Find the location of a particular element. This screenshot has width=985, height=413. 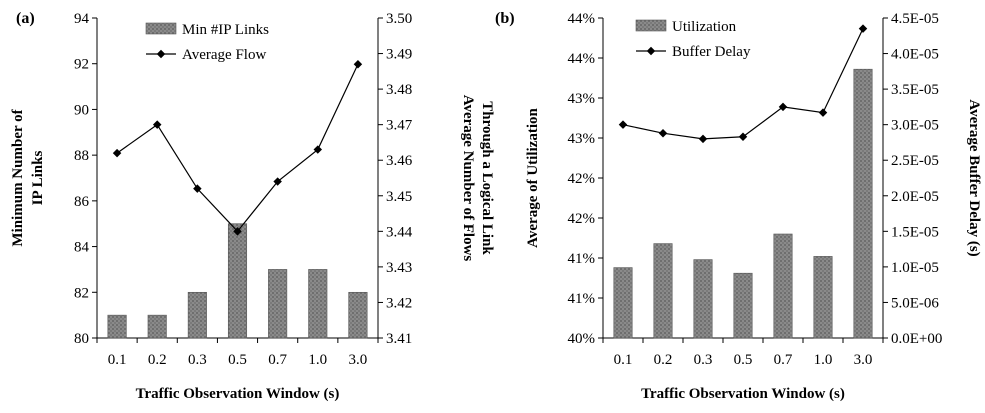

y-right-tick-label: 3.45 is located at coordinates (399, 197).